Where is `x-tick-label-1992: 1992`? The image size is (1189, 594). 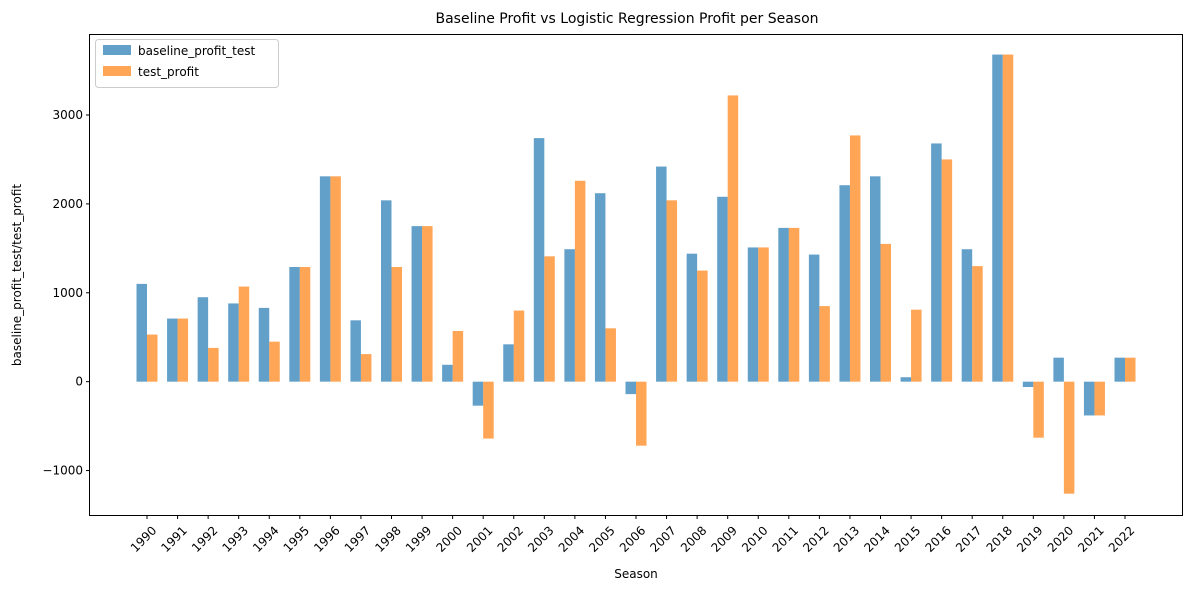
x-tick-label-1992: 1992 is located at coordinates (204, 538).